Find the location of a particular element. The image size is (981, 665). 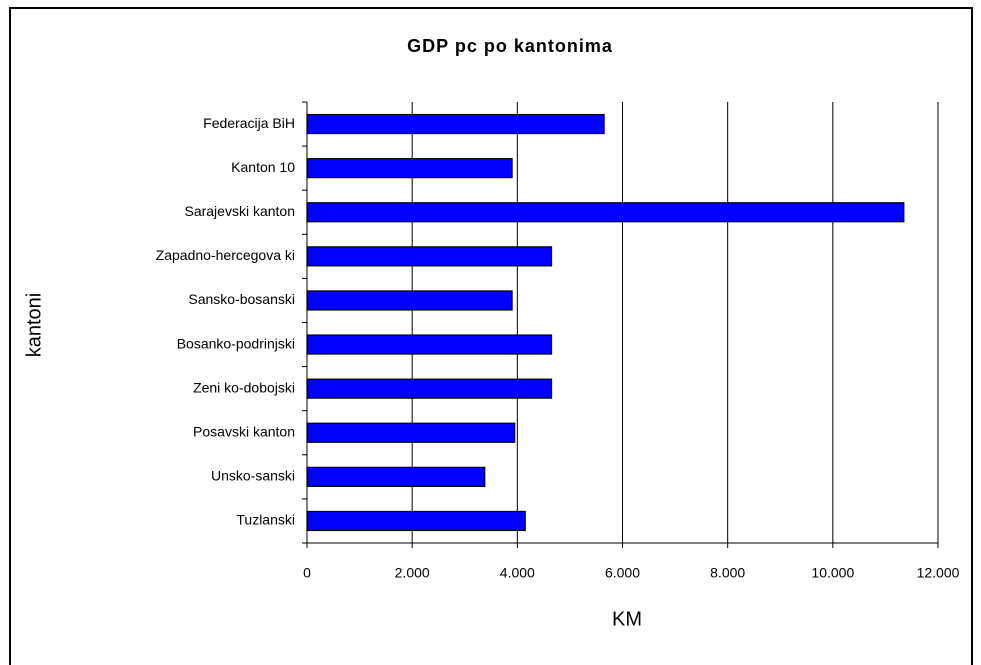

y-tick-label: Sarajevski kanton is located at coordinates (239, 211).